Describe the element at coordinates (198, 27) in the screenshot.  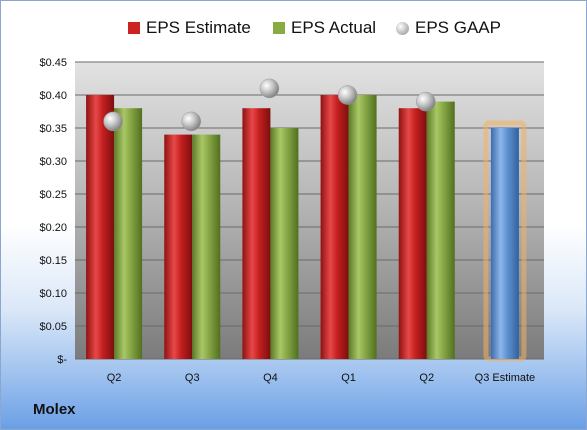
I see `legend-label-eps-estimate: EPS Estimate` at that location.